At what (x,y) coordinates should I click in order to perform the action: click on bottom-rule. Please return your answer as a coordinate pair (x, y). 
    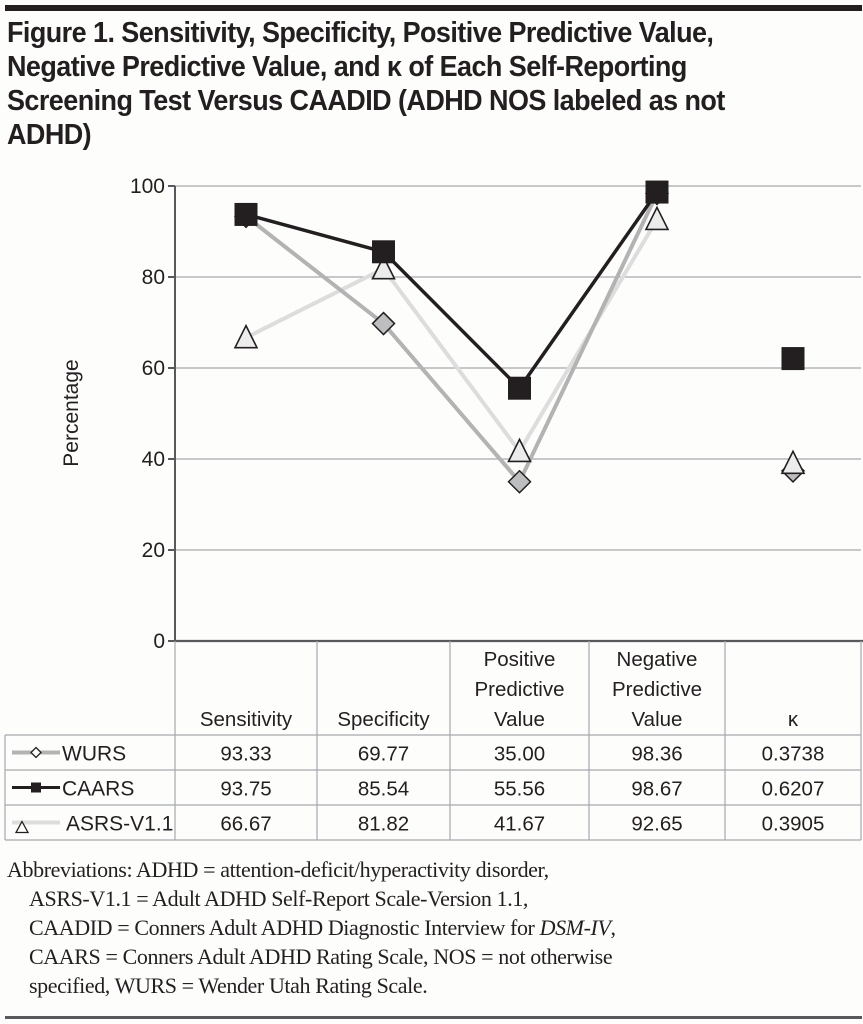
    Looking at the image, I should click on (433, 1017).